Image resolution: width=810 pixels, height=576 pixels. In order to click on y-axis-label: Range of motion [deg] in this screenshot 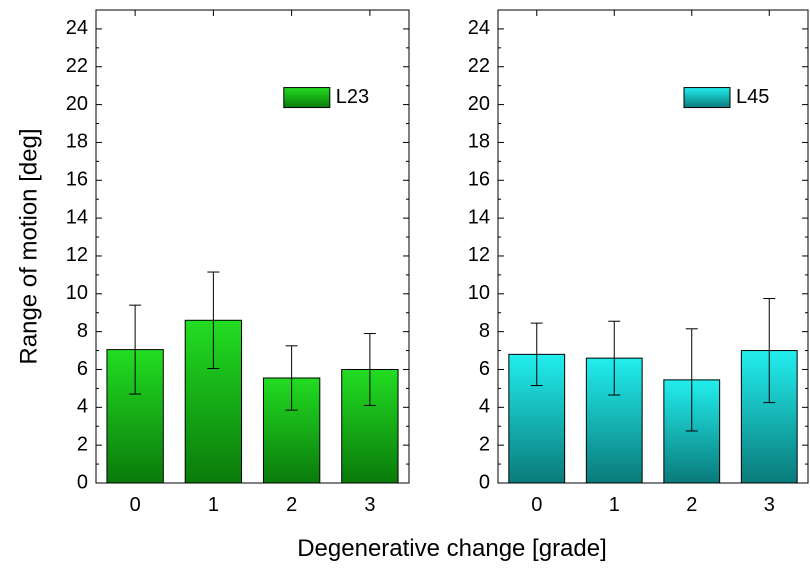, I will do `click(28, 246)`.